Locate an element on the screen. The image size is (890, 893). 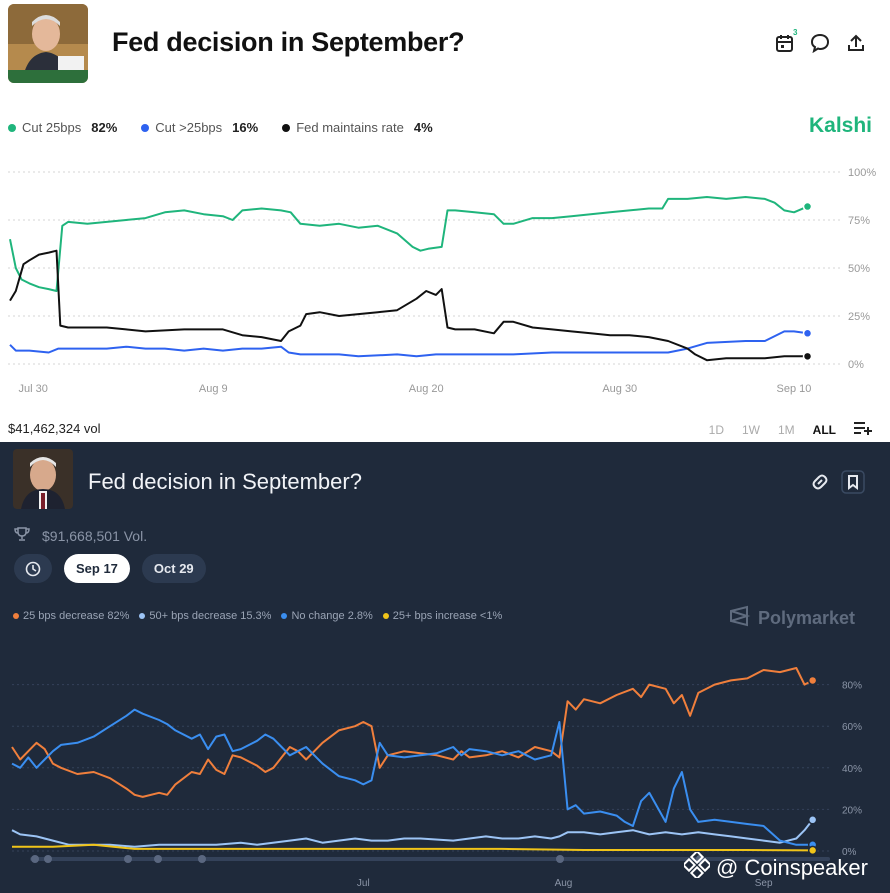
series-line-no-change is located at coordinates (412, 777).